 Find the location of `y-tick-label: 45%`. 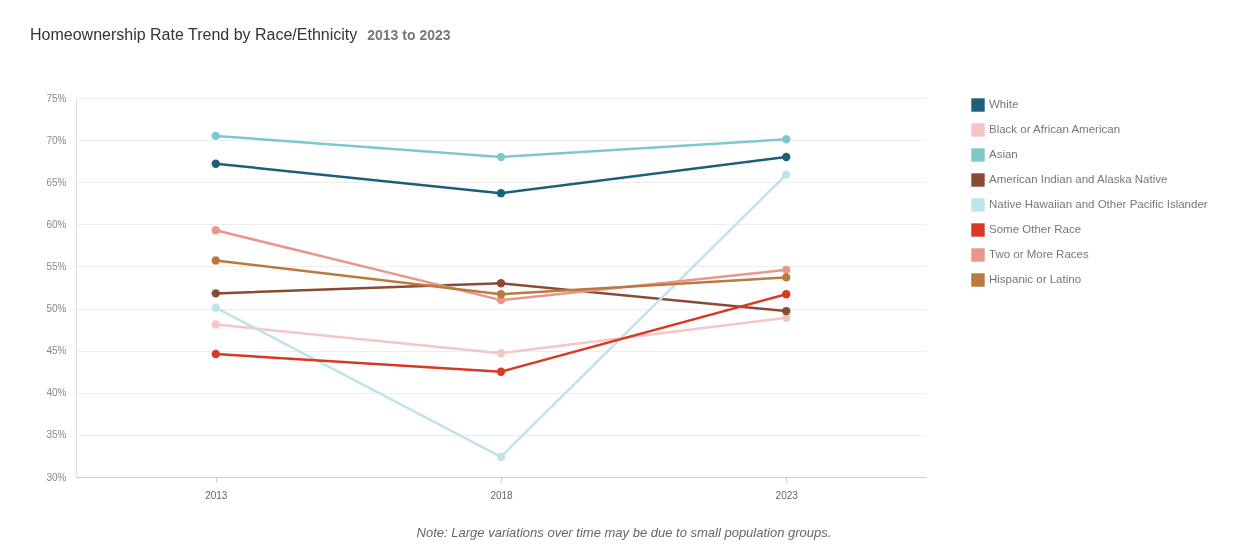

y-tick-label: 45% is located at coordinates (56, 351).